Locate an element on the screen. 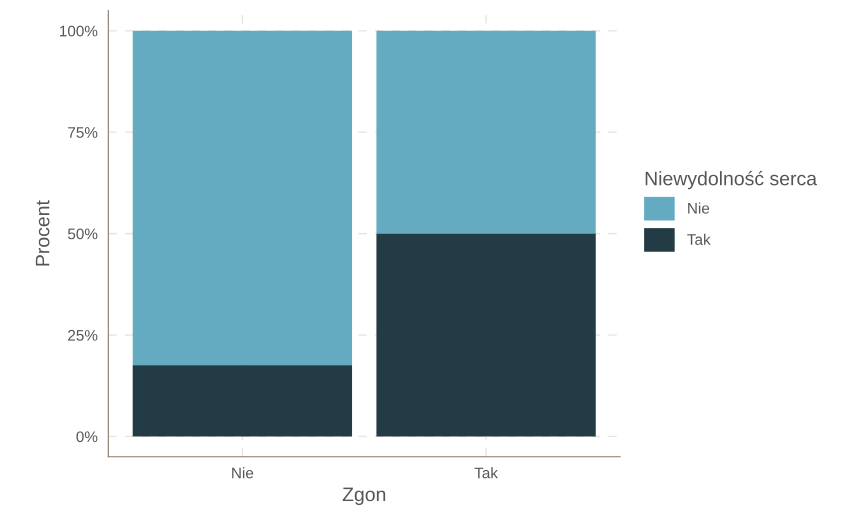  legend-title: Niewydolność serca is located at coordinates (732, 180).